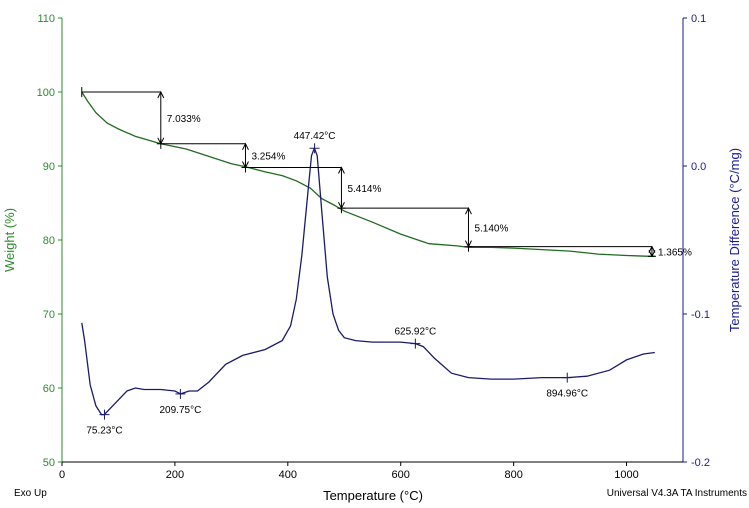 Image resolution: width=749 pixels, height=508 pixels. What do you see at coordinates (698, 19) in the screenshot?
I see `y-right-tick-label: 0.1` at bounding box center [698, 19].